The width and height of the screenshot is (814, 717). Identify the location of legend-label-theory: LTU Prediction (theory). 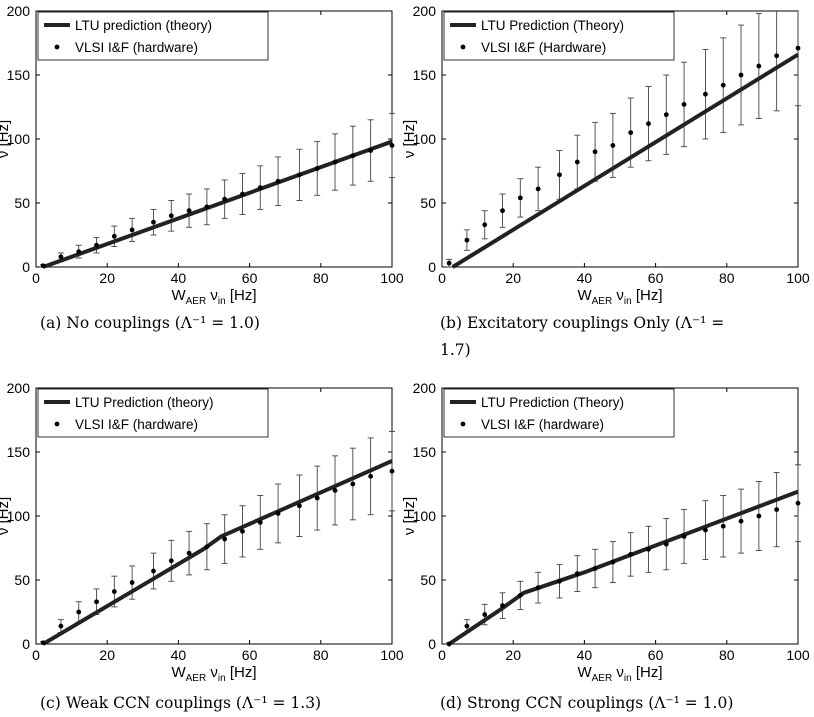
(144, 402).